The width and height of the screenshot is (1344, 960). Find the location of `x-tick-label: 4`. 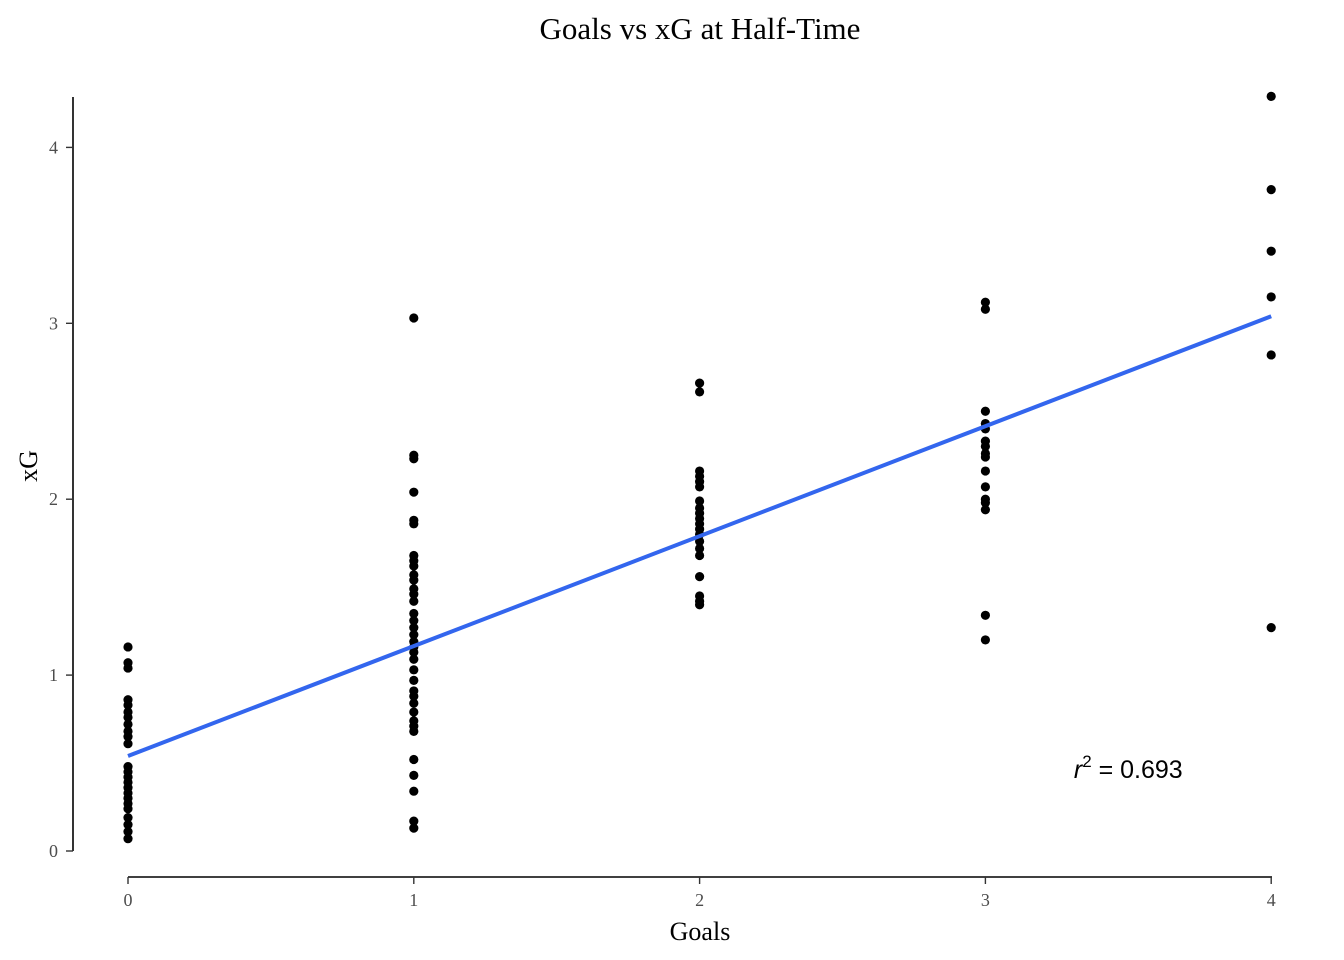

x-tick-label: 4 is located at coordinates (1271, 900).